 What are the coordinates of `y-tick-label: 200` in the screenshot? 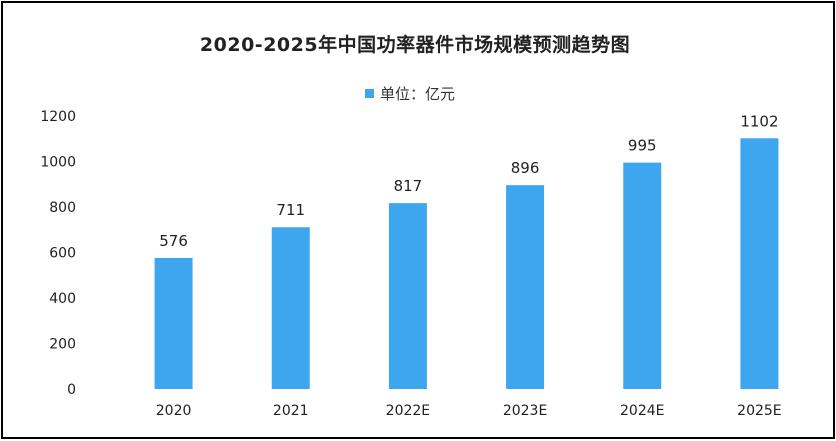 It's located at (62, 345).